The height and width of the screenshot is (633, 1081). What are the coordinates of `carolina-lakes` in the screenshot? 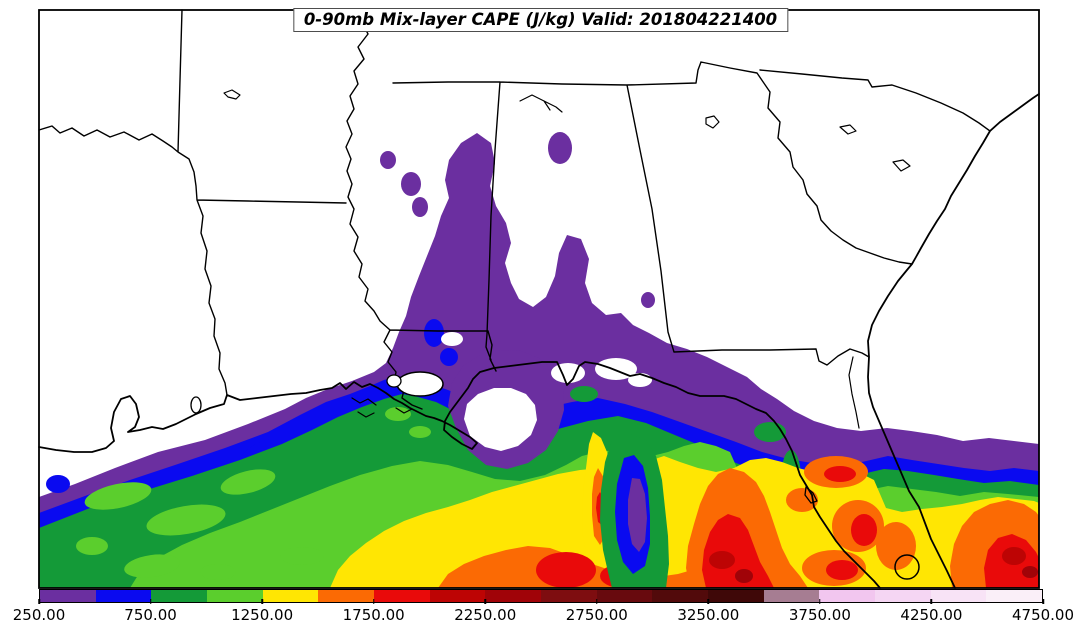 It's located at (875, 148).